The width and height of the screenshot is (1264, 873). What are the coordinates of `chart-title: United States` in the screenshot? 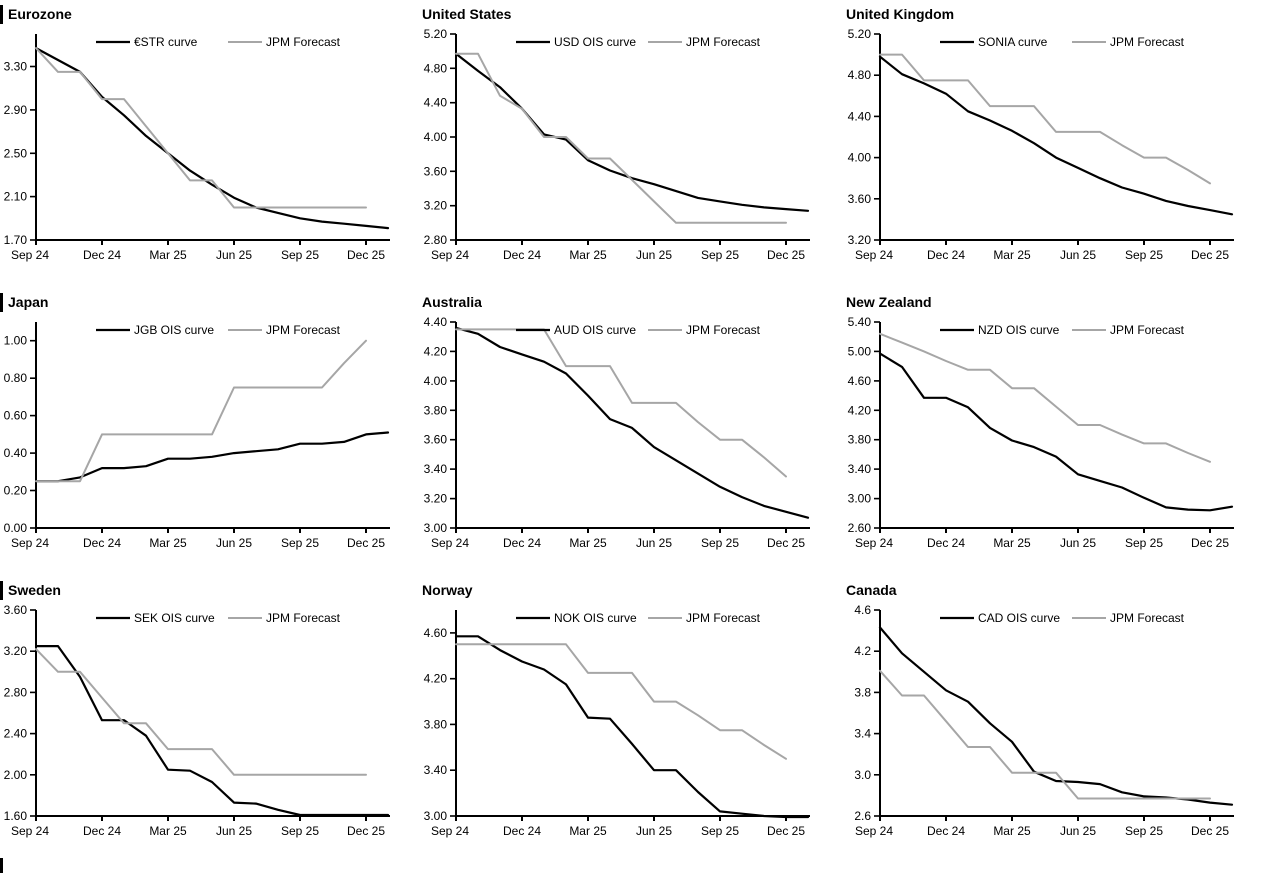 It's located at (467, 14).